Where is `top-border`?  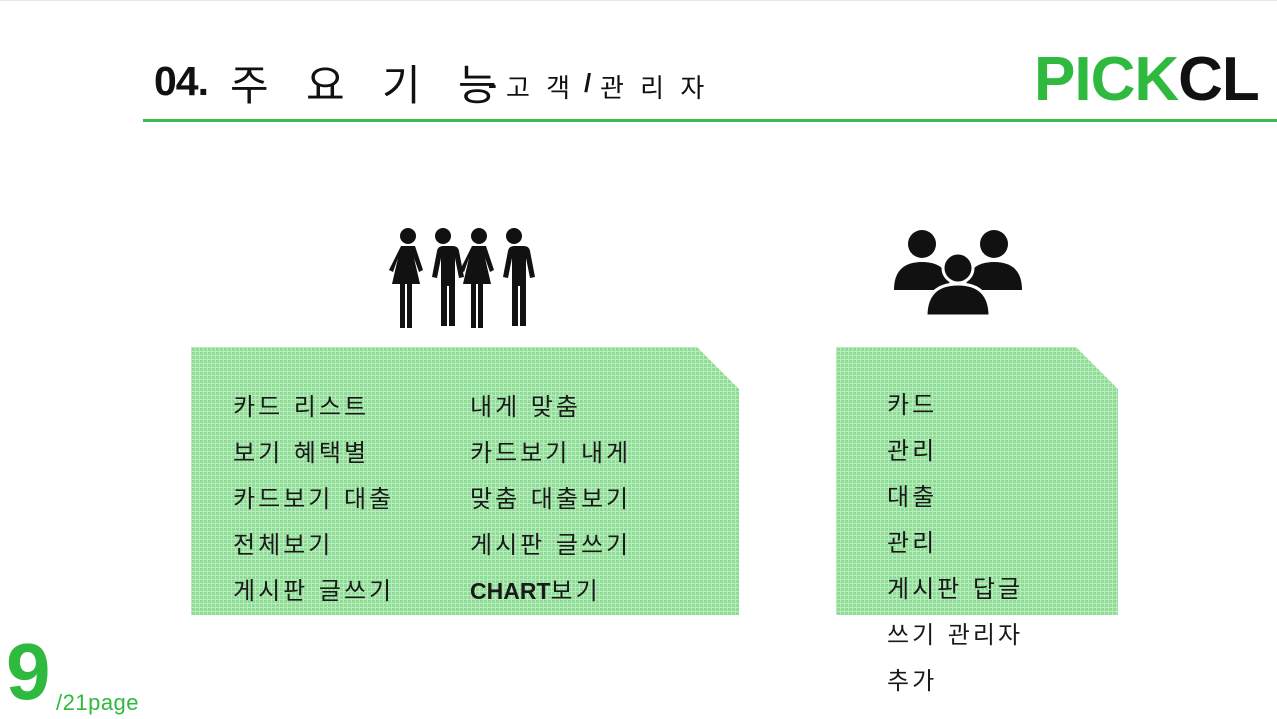
top-border is located at coordinates (638, 0).